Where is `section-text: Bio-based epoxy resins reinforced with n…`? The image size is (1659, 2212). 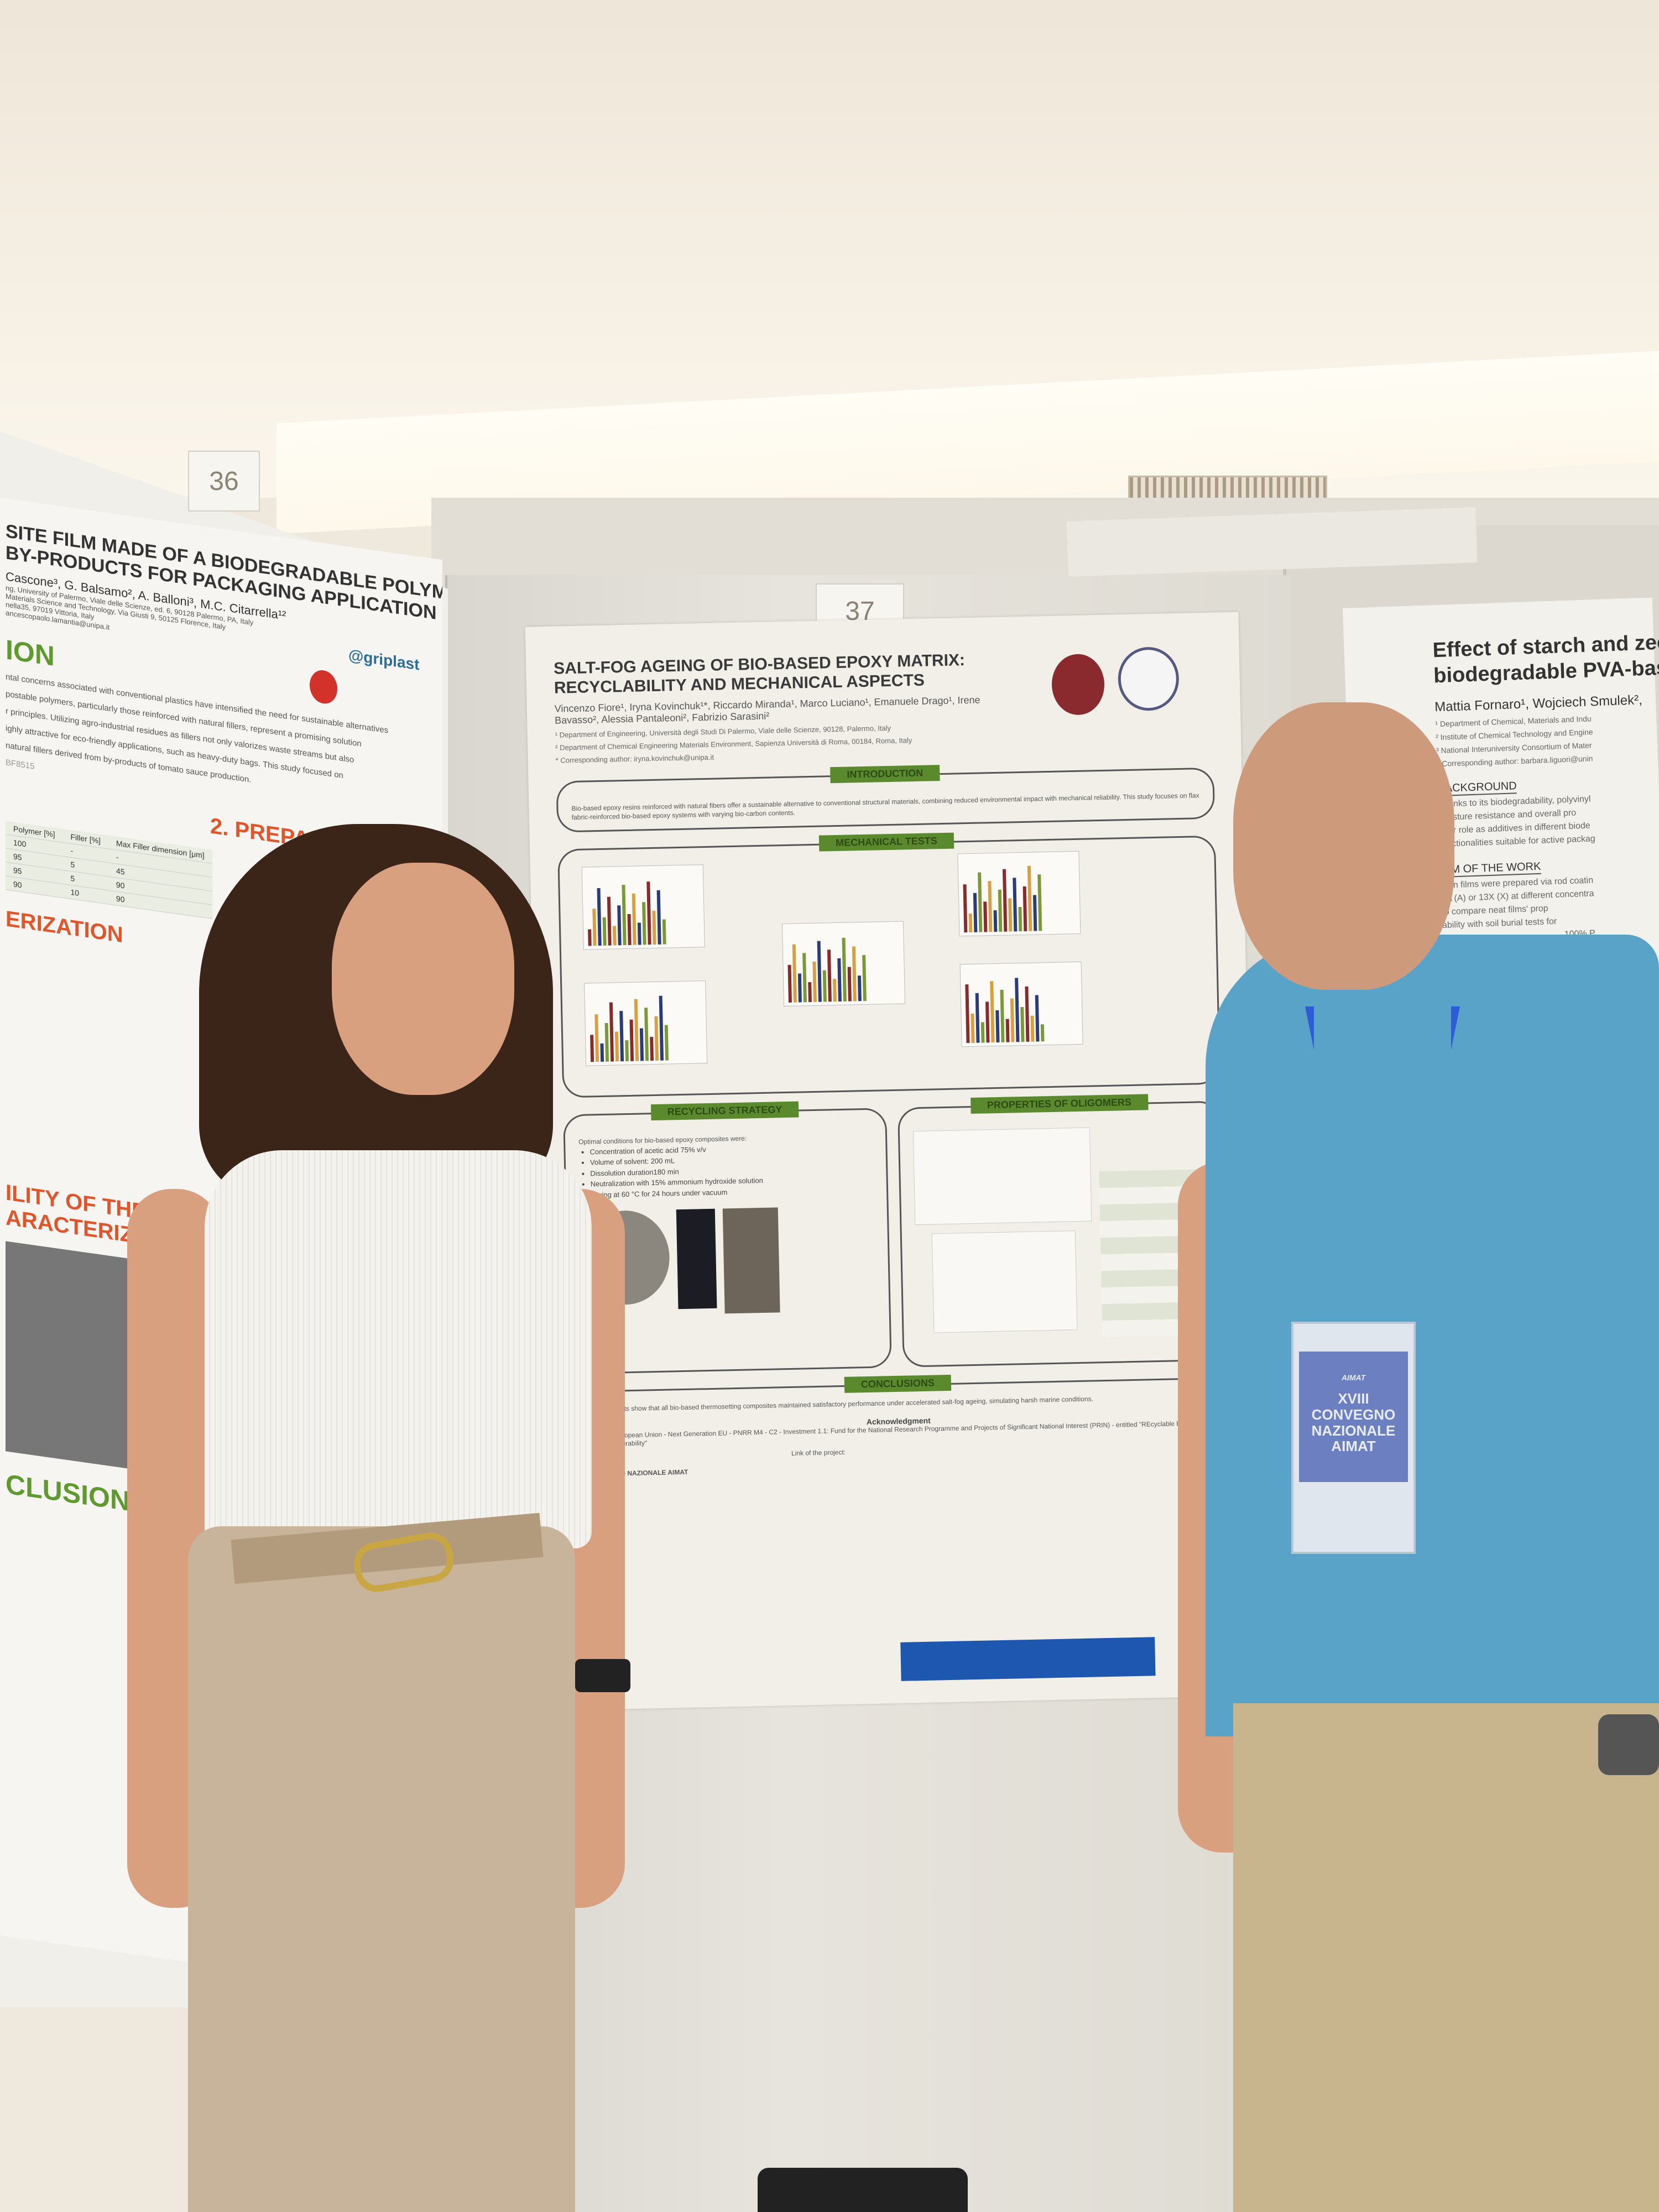 section-text: Bio-based epoxy resins reinforced with n… is located at coordinates (885, 806).